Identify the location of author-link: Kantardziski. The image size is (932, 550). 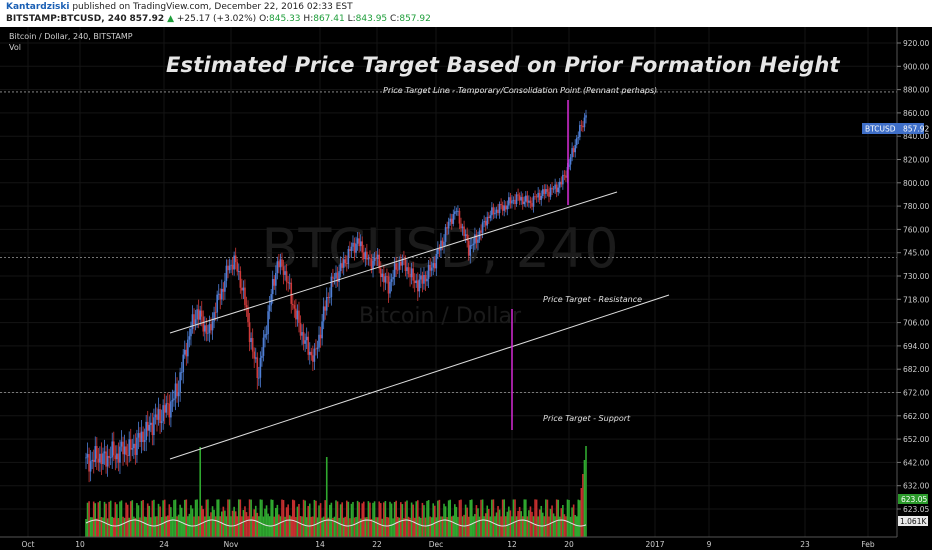
(38, 7).